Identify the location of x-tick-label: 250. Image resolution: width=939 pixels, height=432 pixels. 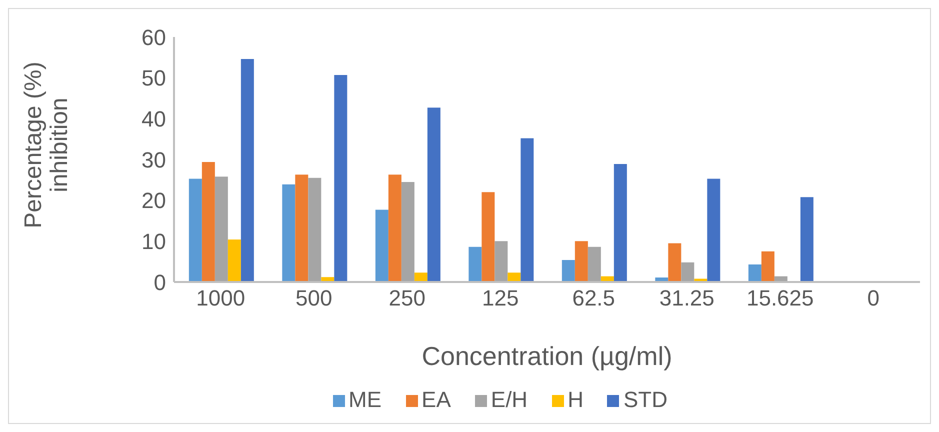
(407, 298).